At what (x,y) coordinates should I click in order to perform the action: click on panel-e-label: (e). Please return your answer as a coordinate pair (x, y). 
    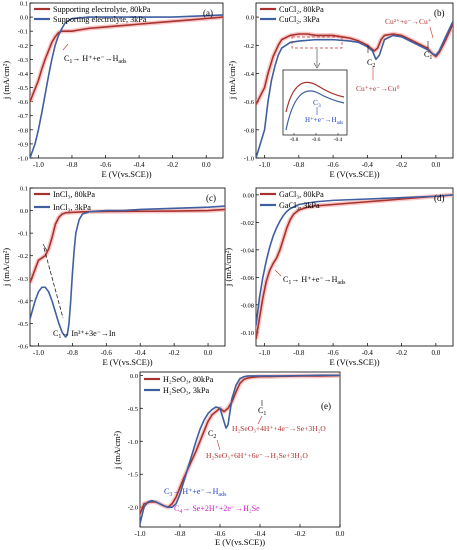
    Looking at the image, I should click on (326, 406).